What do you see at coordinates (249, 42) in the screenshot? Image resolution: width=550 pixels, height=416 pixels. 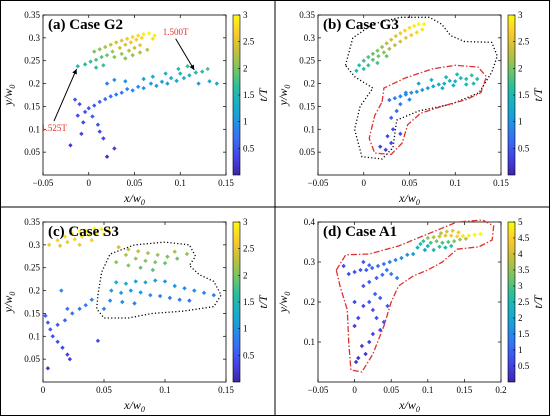 I see `chart-0-colorbar-tick-label: 2.5` at bounding box center [249, 42].